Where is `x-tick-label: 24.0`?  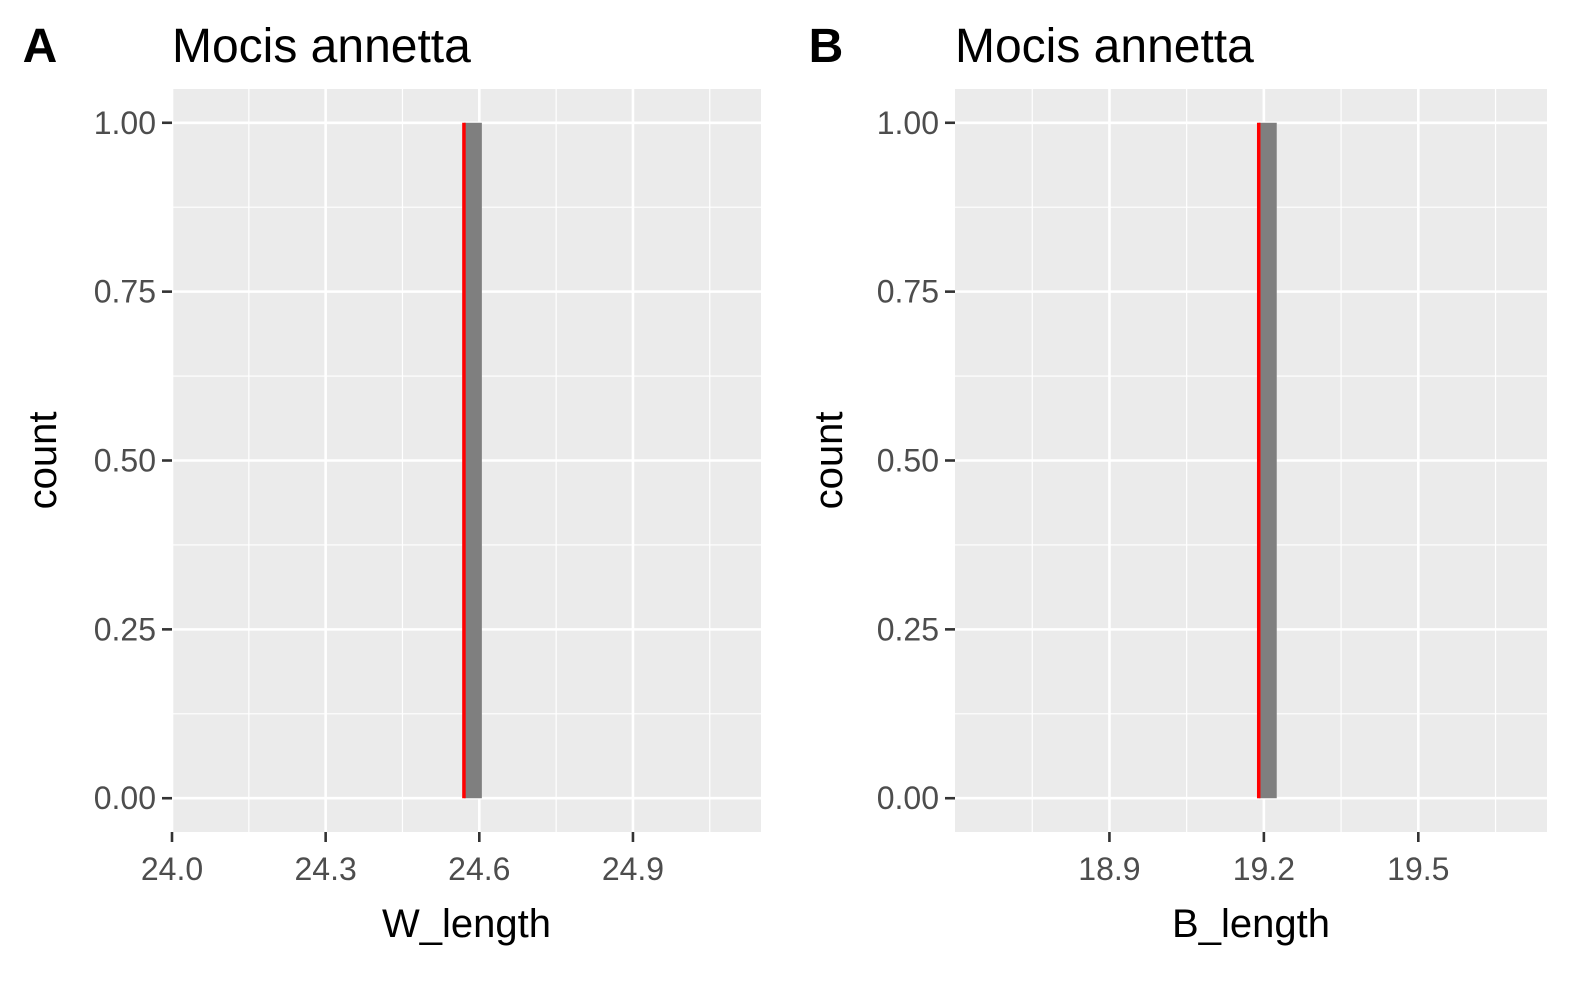 x-tick-label: 24.0 is located at coordinates (172, 869).